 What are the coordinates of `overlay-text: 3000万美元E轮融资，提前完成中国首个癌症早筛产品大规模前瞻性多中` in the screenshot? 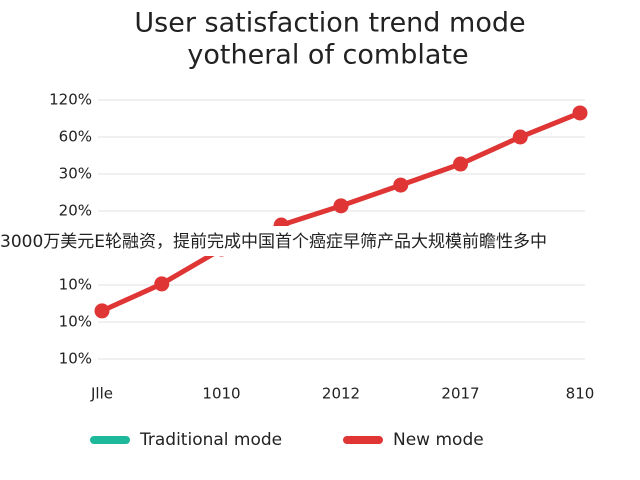 It's located at (273, 242).